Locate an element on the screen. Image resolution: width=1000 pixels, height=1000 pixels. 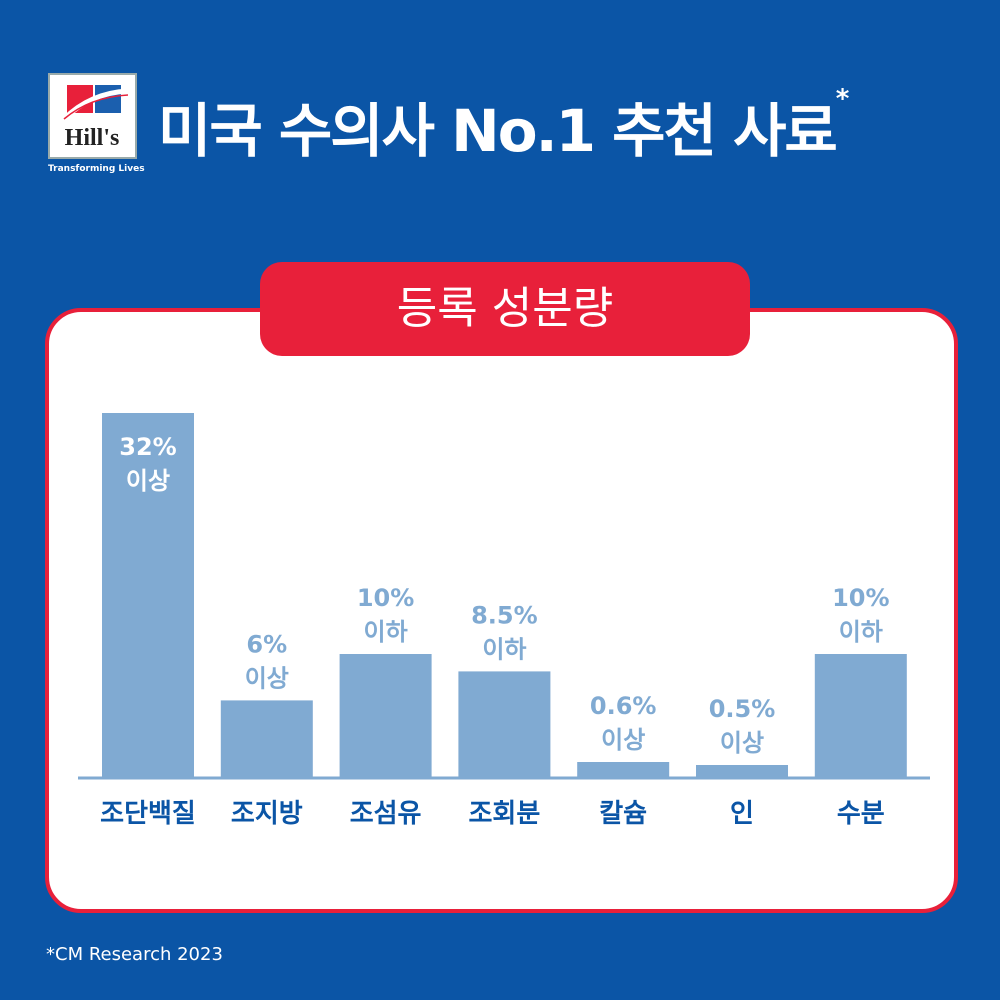
page-title: 미국 수의사 No.1 추천 사료* is located at coordinates (504, 126).